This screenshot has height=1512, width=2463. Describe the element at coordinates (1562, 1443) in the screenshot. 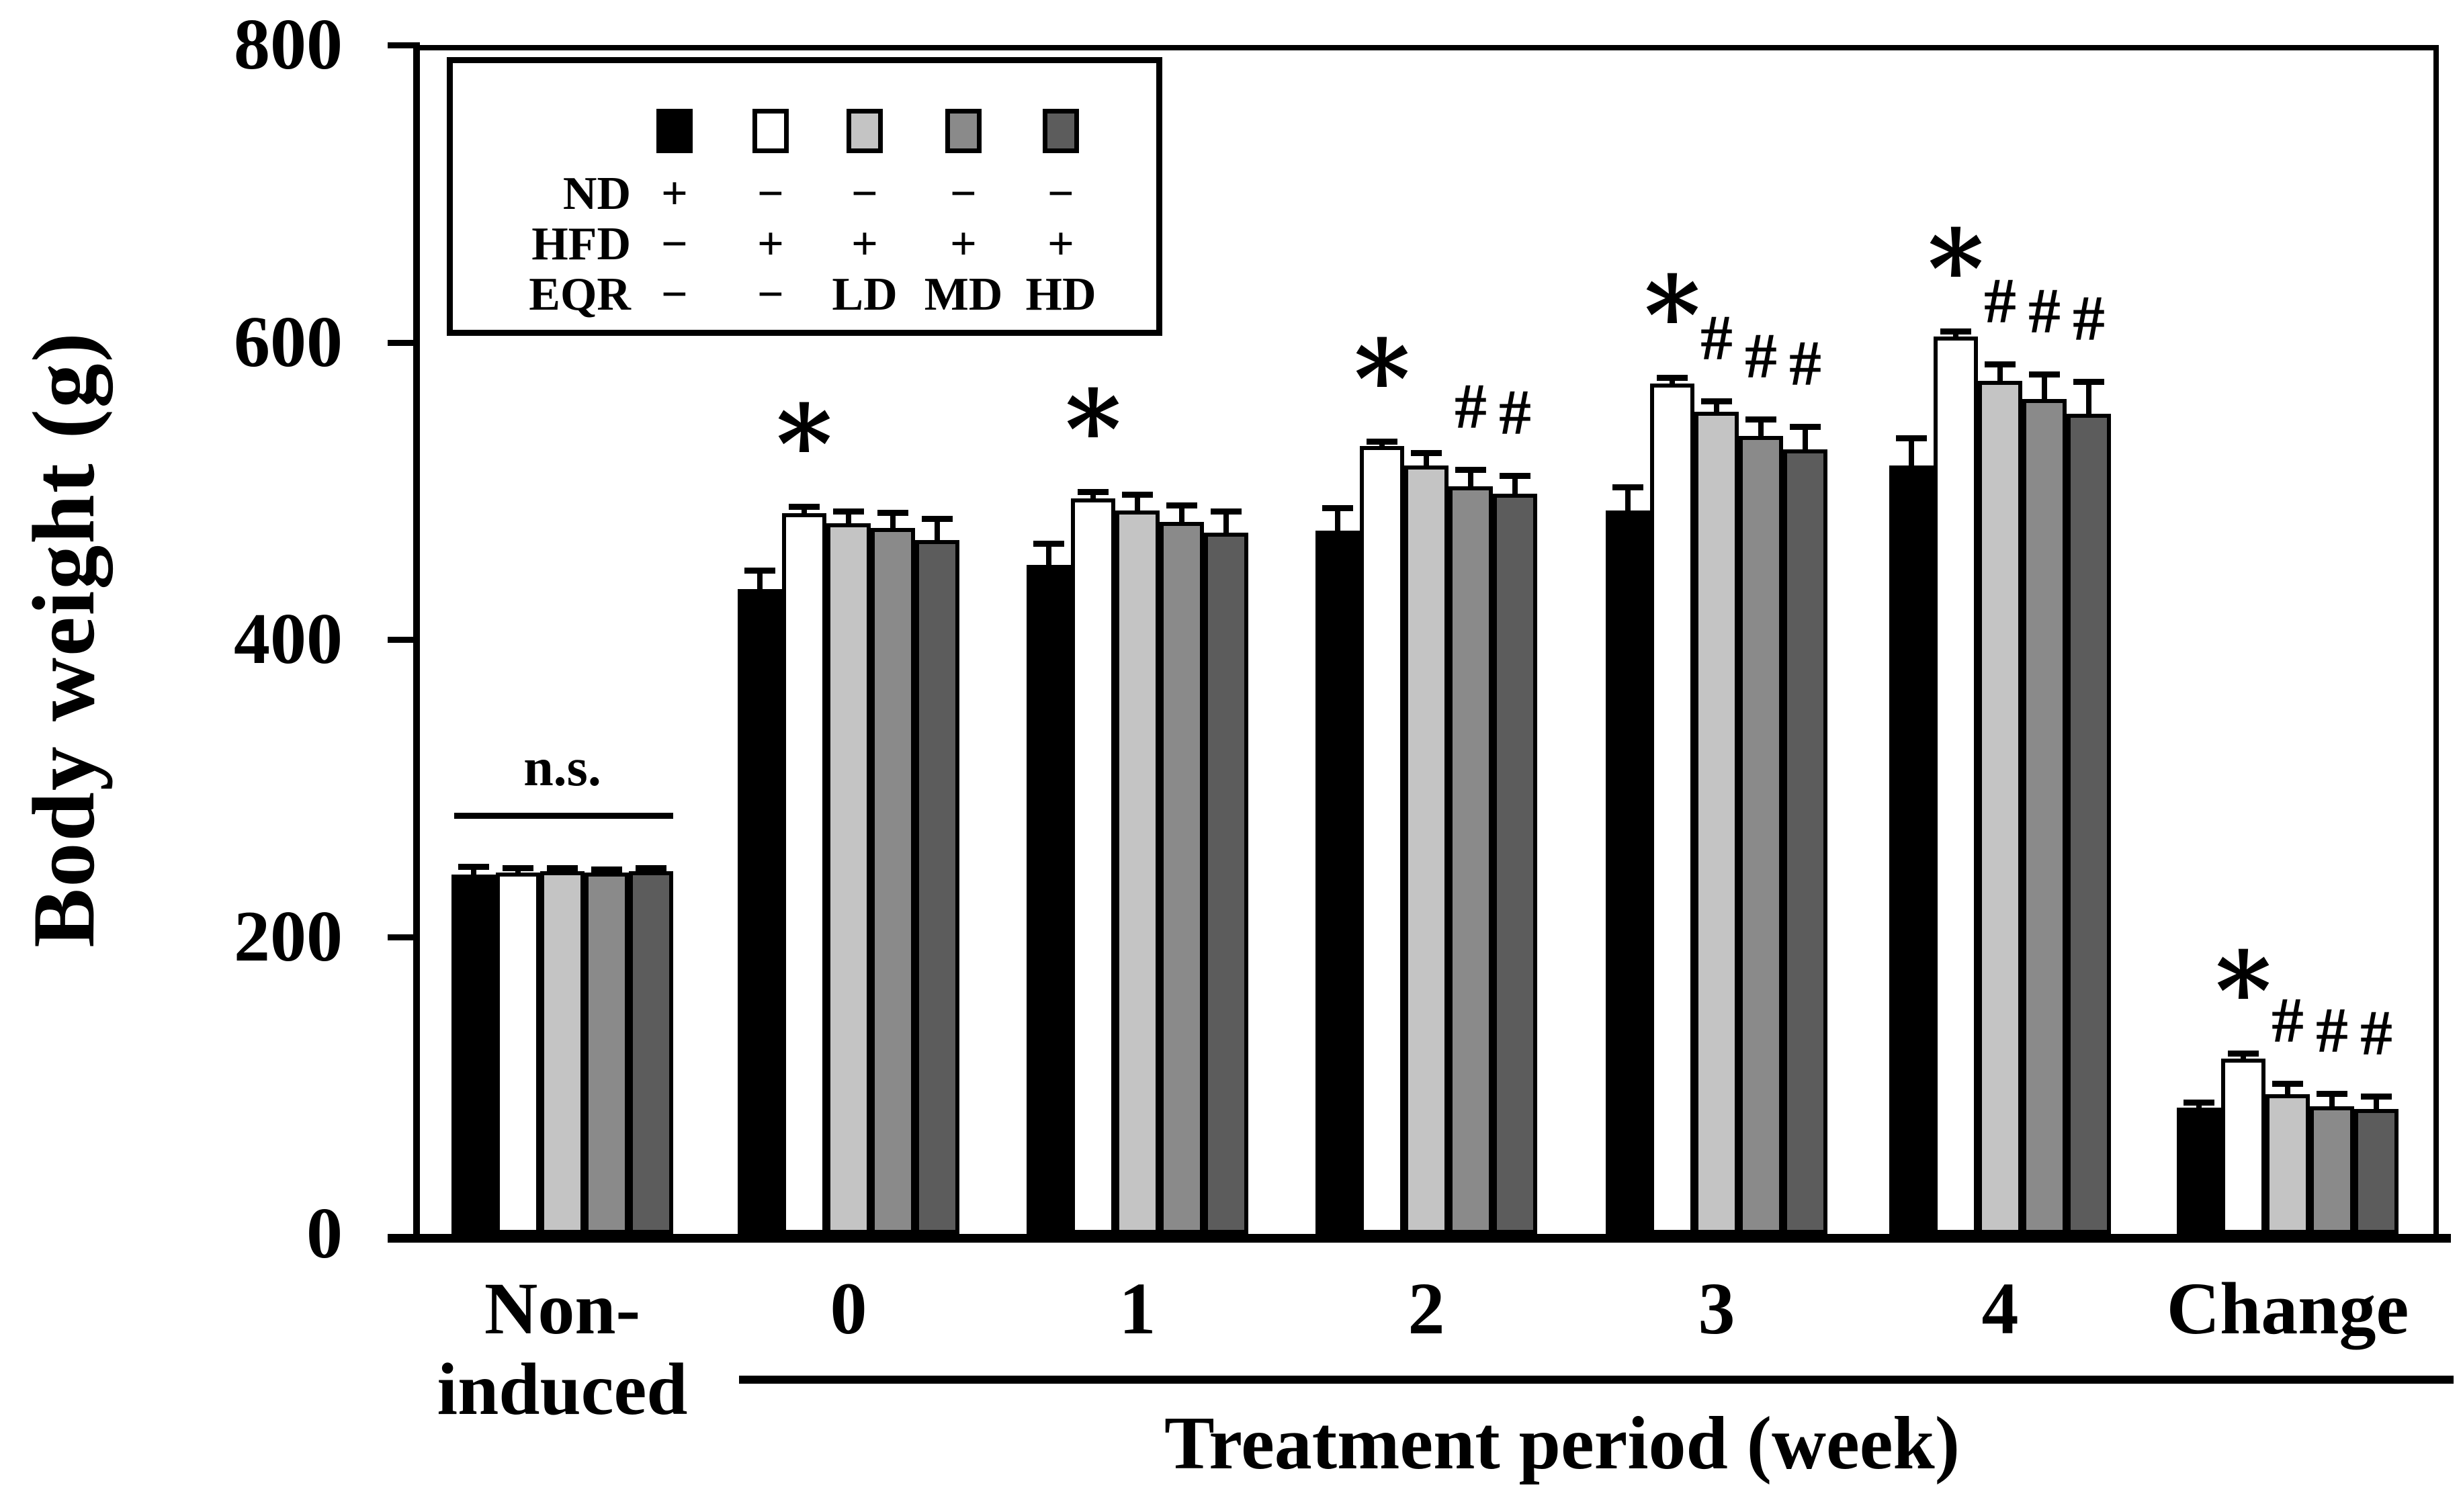

I see `x-axis-title: Treatment period (week)` at that location.